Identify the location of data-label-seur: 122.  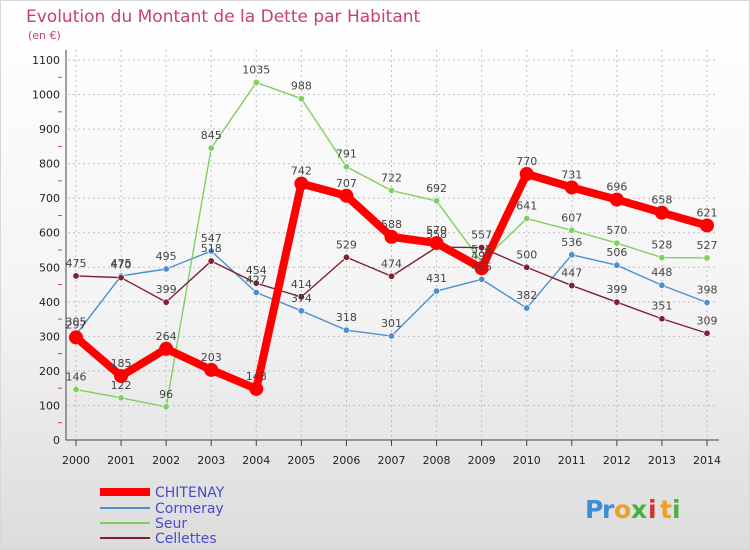
(121, 385).